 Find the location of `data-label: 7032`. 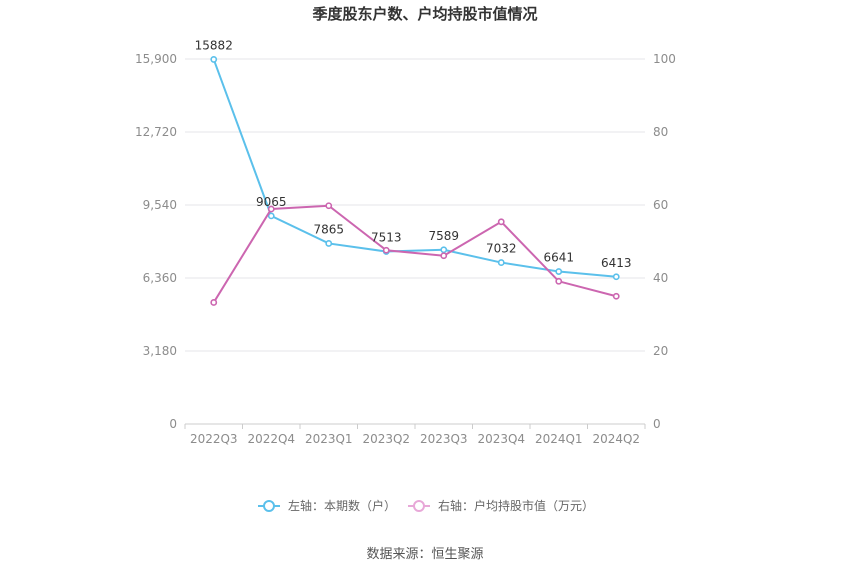

data-label: 7032 is located at coordinates (501, 249).